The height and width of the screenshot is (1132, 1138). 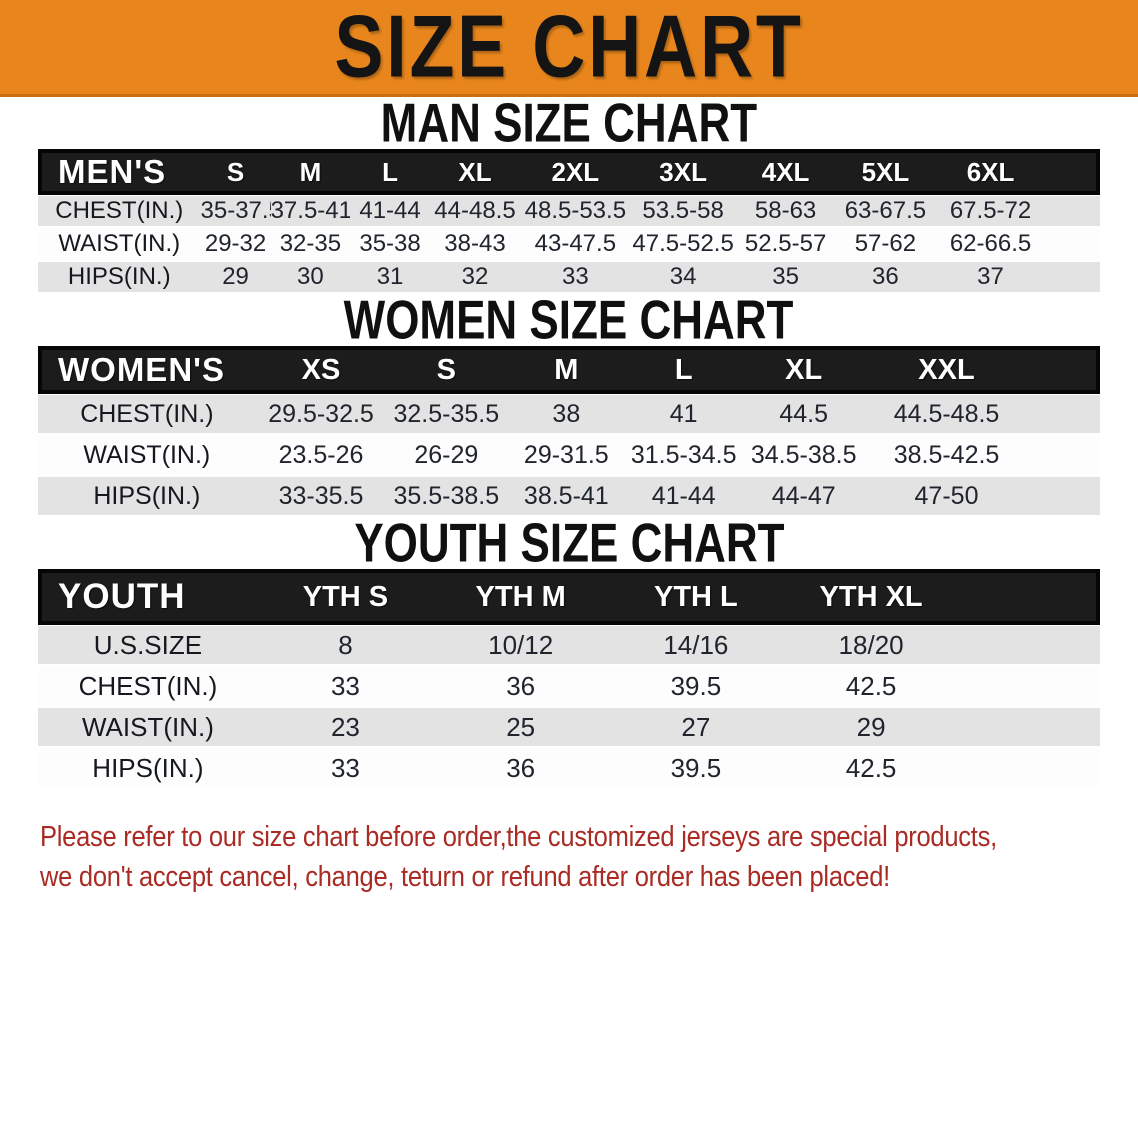 What do you see at coordinates (235, 244) in the screenshot?
I see `size-value: 29-32` at bounding box center [235, 244].